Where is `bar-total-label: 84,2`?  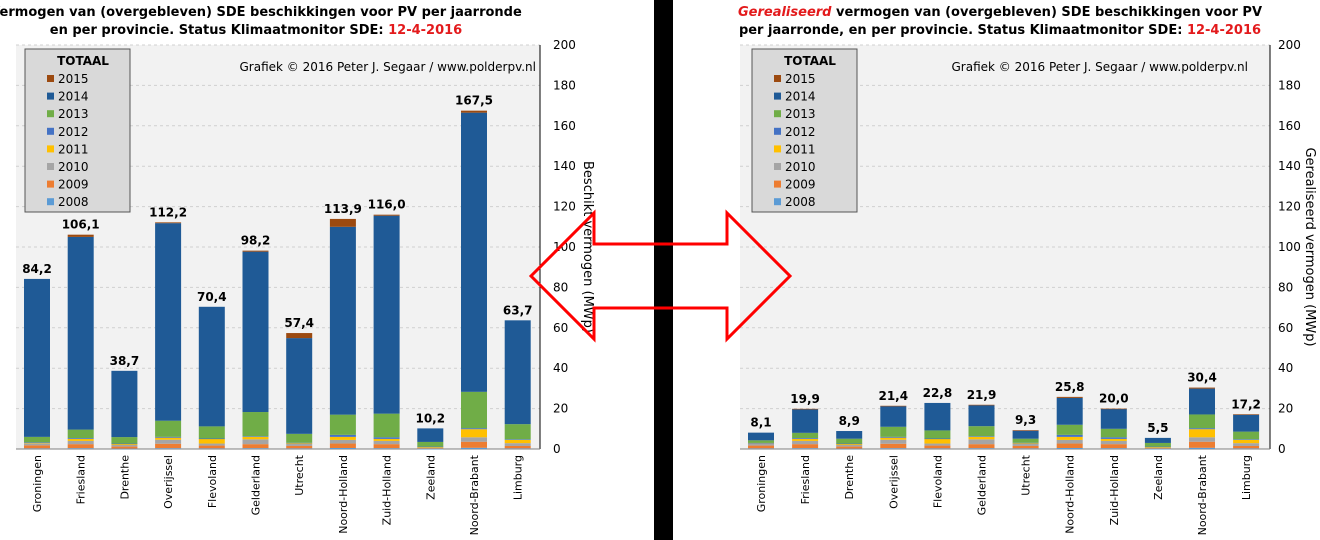
bar-total-label: 84,2 is located at coordinates (37, 269).